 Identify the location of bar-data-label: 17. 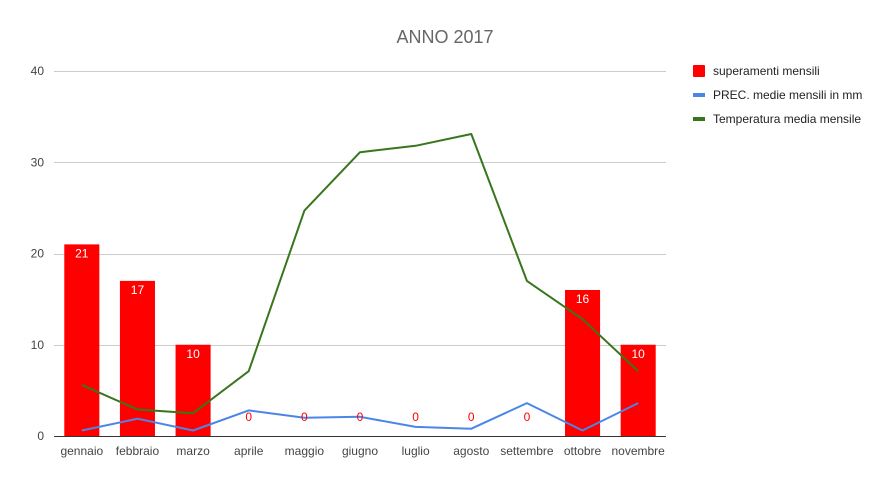
(138, 290).